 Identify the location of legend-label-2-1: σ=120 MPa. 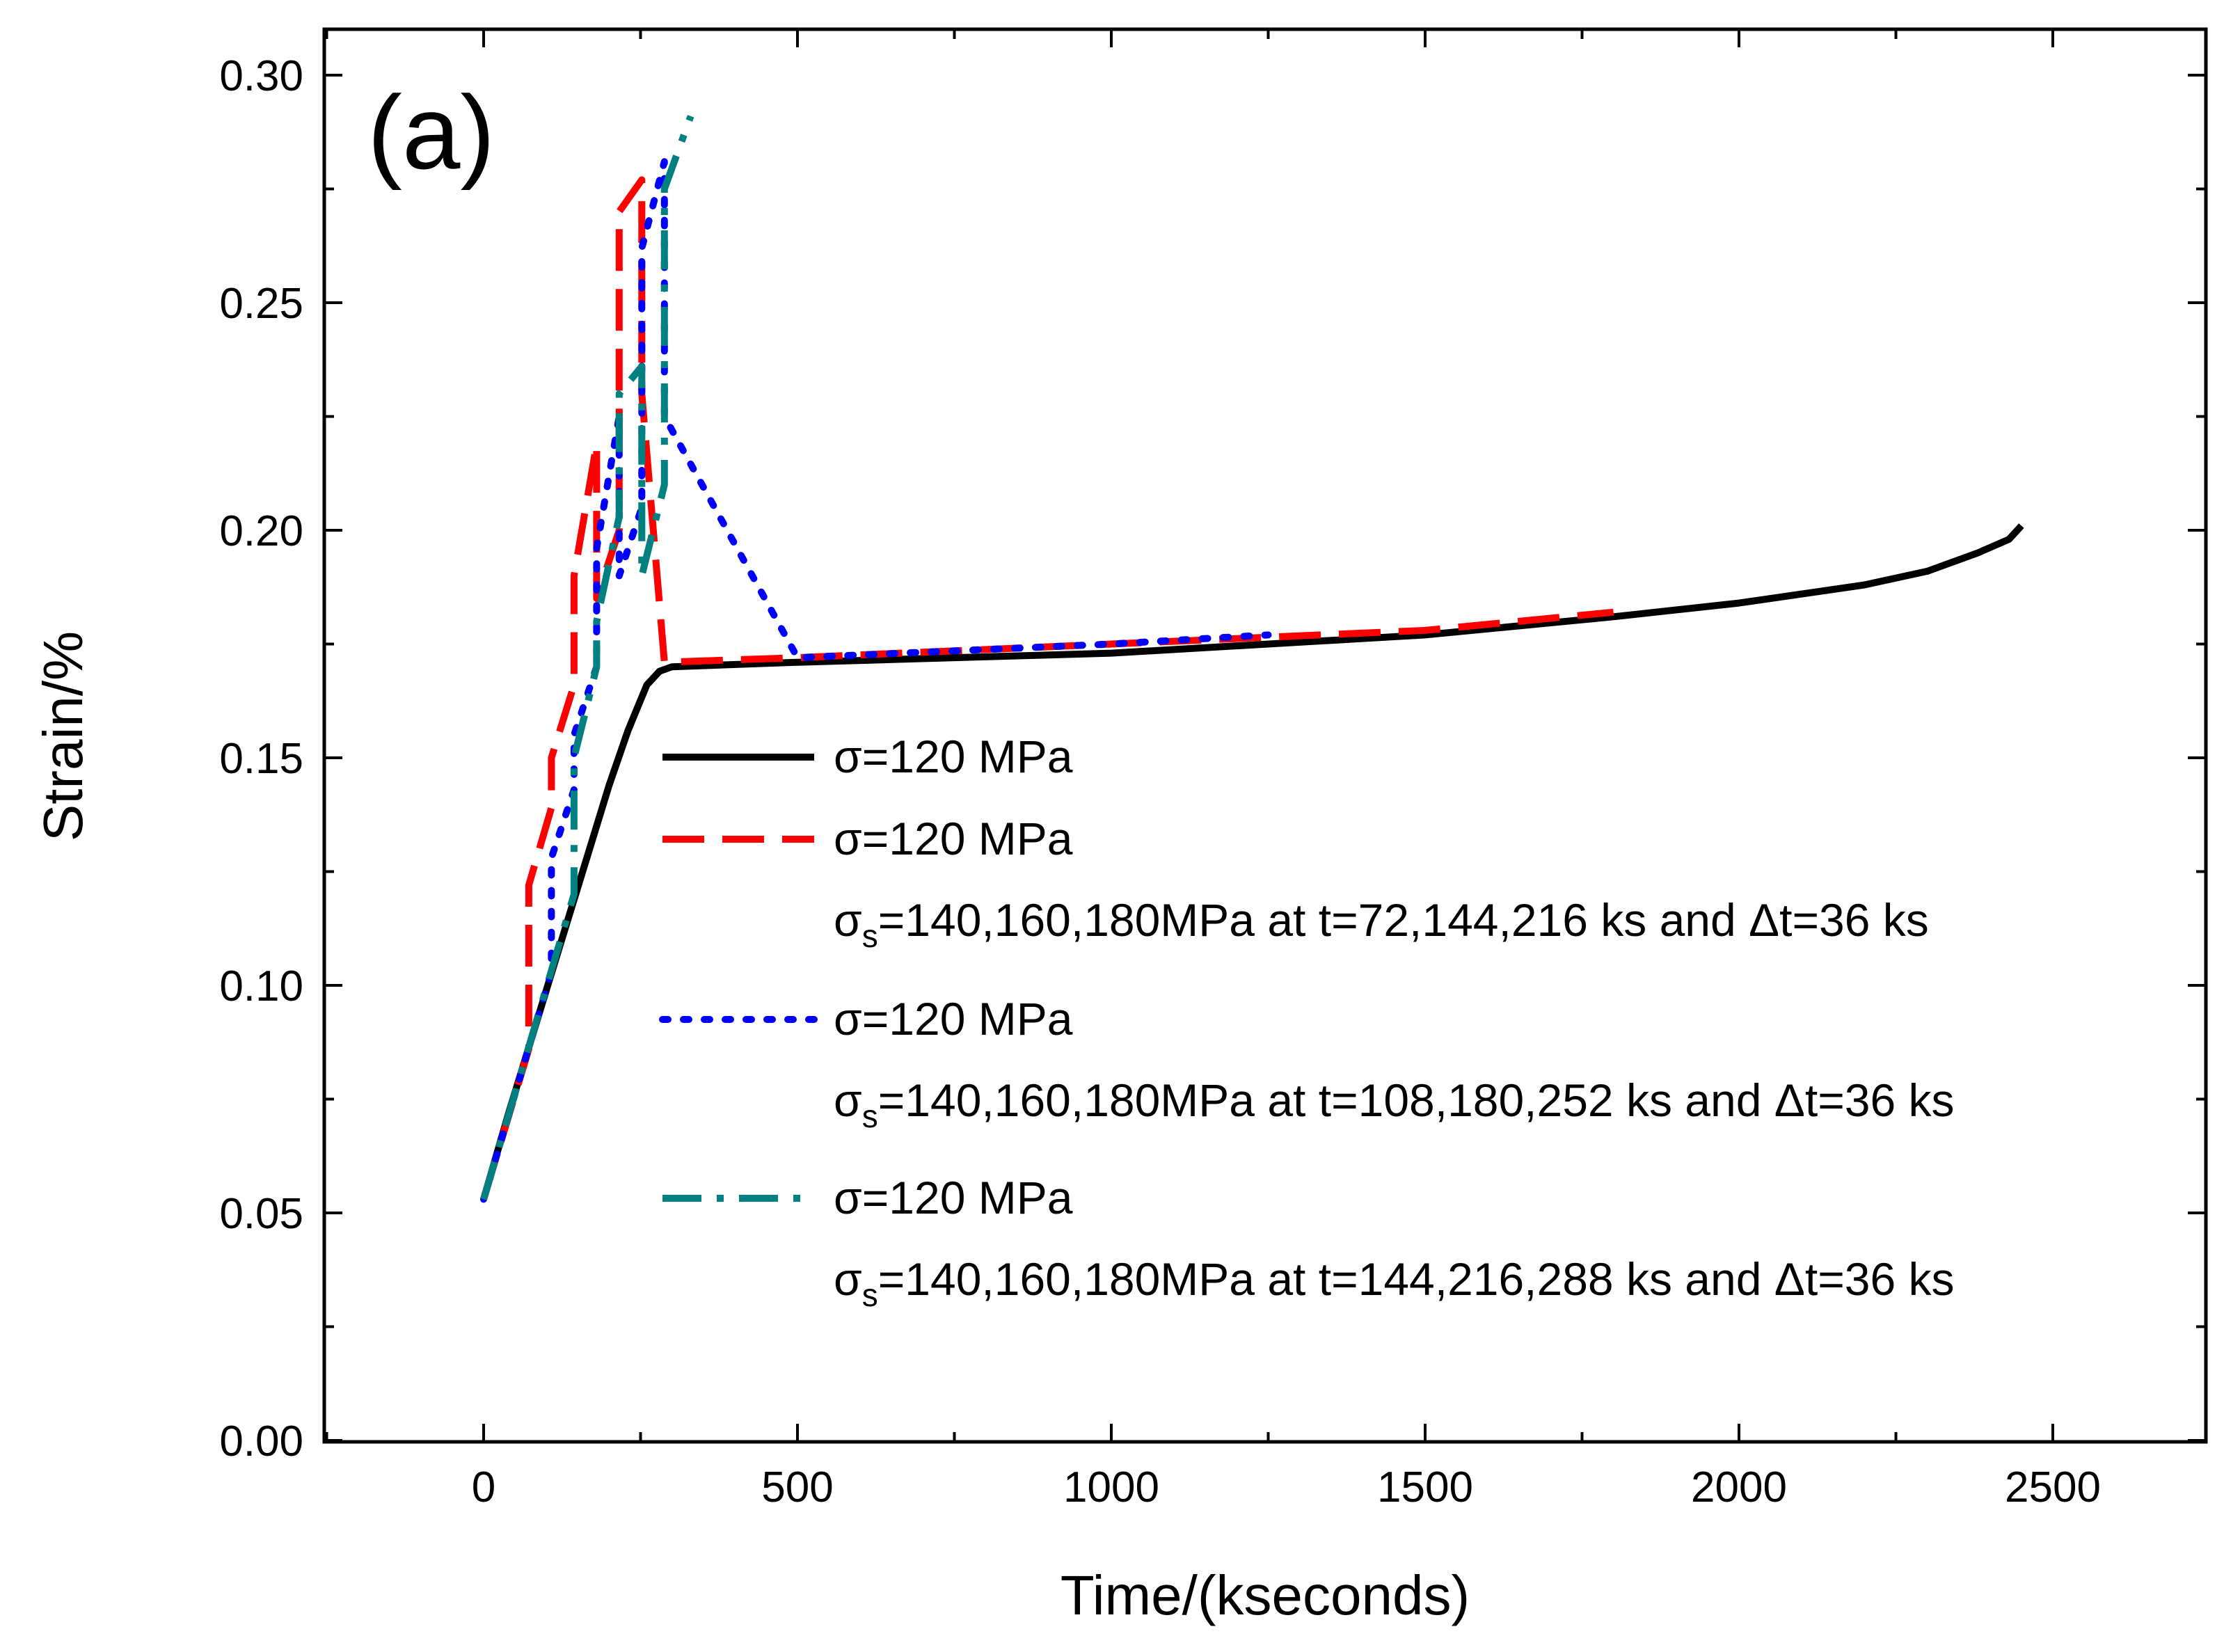
(953, 838).